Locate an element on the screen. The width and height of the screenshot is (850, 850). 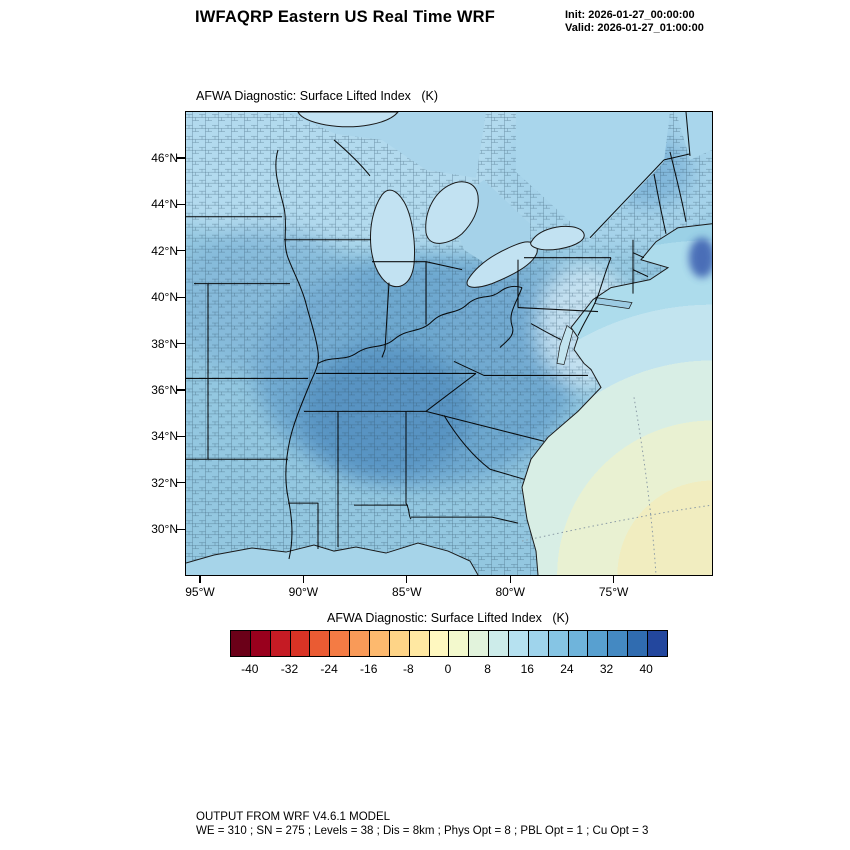
nova-scotia-dark-patch is located at coordinates (700, 257).